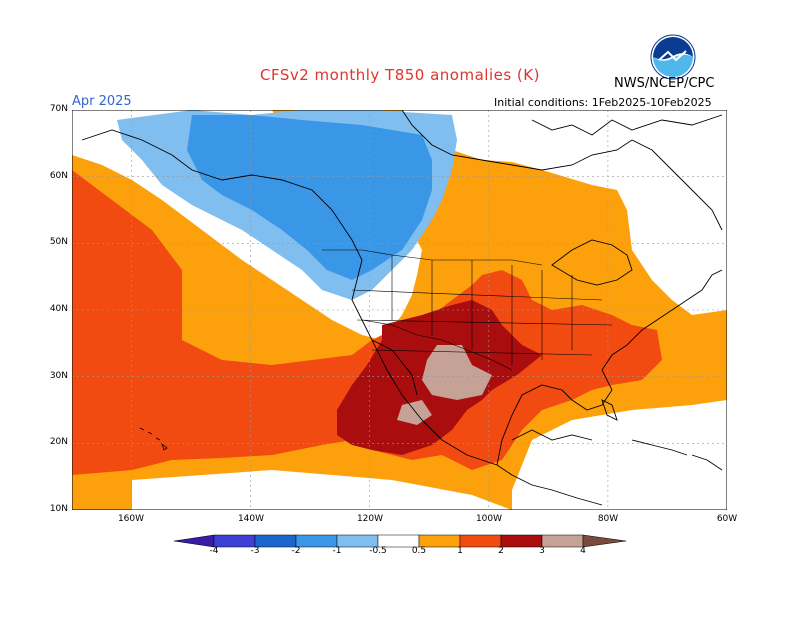  I want to click on colorbar-label-0.5: 0.5, so click(419, 551).